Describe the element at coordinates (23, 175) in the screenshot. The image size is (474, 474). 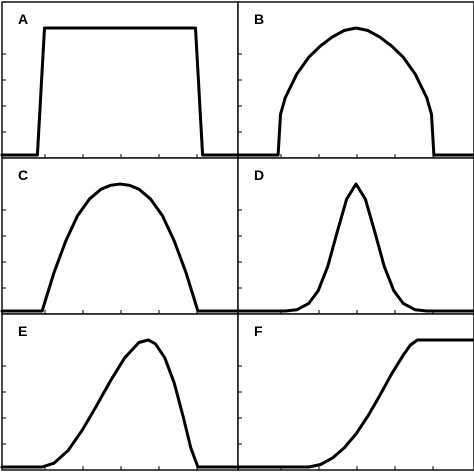
I see `panel-c-label: C` at that location.